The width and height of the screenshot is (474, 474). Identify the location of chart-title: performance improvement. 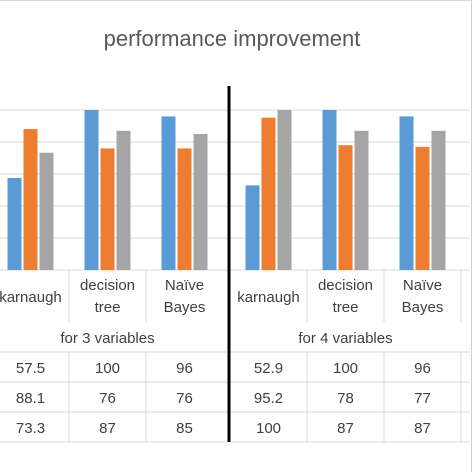
(232, 38).